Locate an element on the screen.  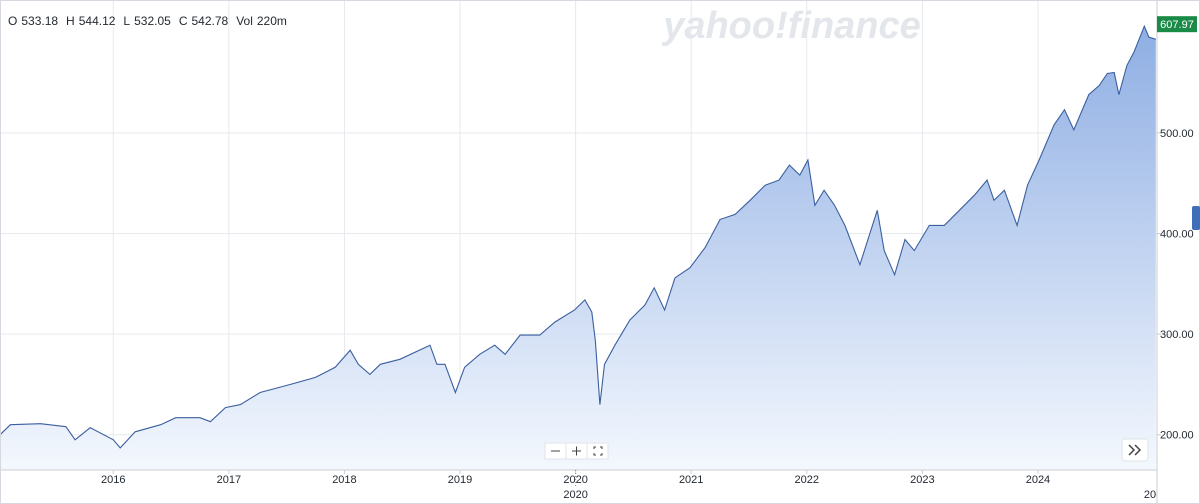
edge-label: 20 is located at coordinates (1150, 495).